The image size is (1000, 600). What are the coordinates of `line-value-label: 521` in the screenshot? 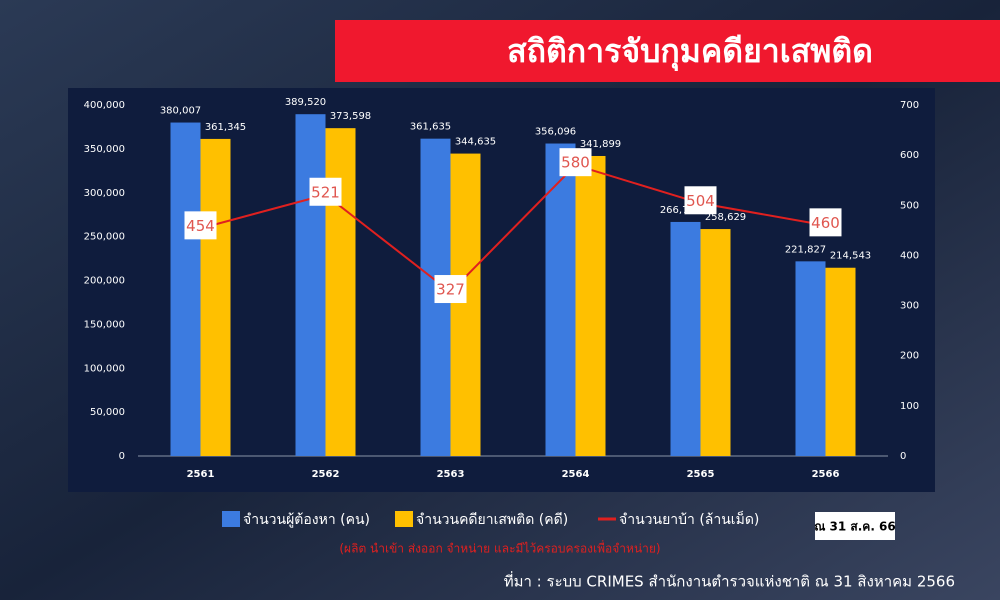 It's located at (325, 192).